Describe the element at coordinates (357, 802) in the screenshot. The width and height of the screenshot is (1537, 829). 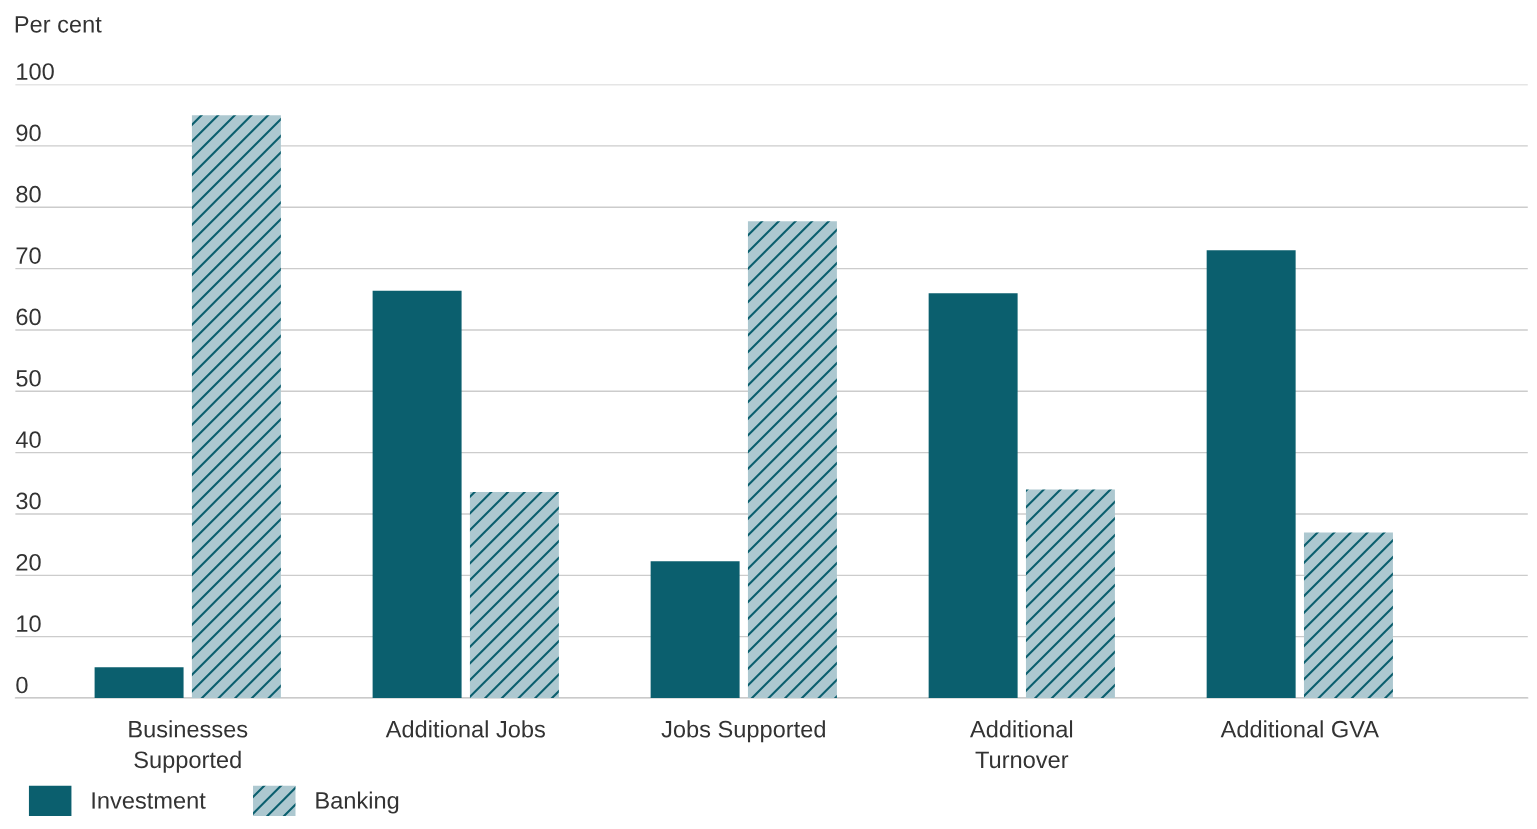
I see `legend-label: Banking` at that location.